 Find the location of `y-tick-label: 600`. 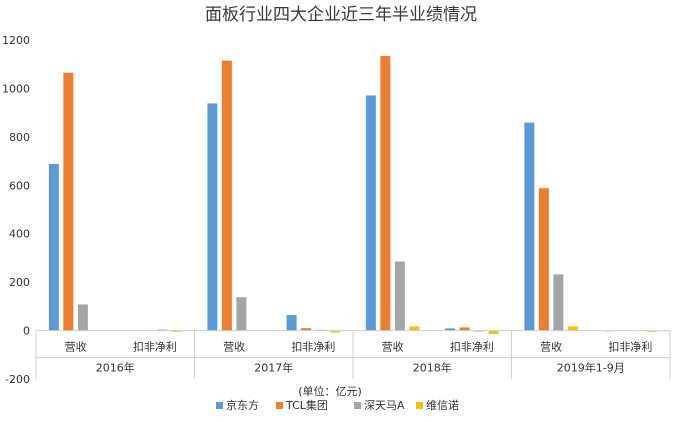

y-tick-label: 600 is located at coordinates (19, 185).